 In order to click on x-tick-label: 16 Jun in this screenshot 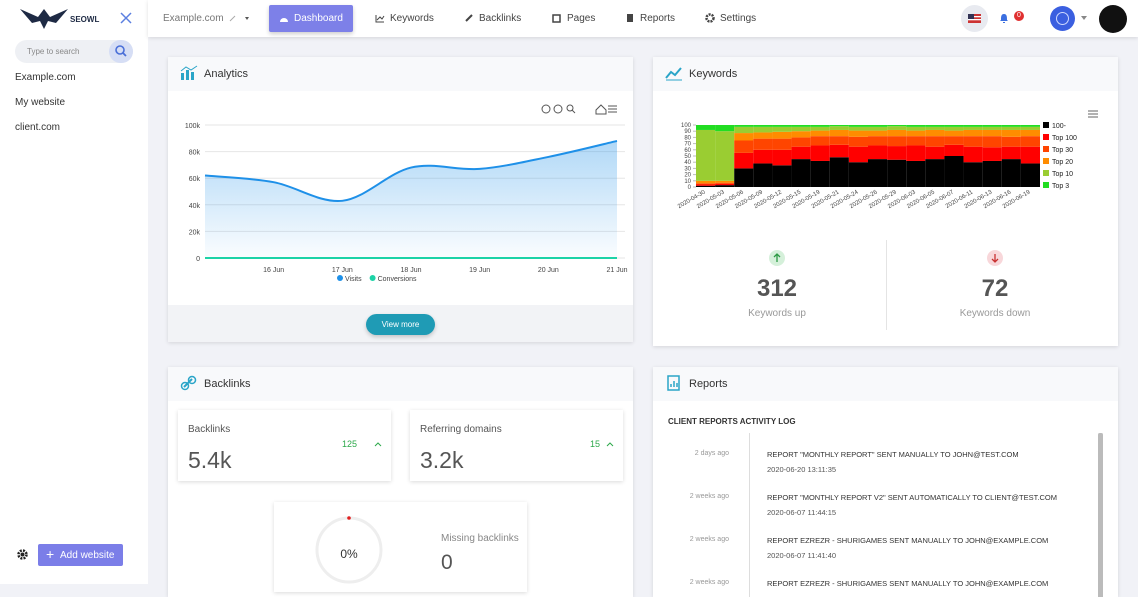, I will do `click(273, 270)`.